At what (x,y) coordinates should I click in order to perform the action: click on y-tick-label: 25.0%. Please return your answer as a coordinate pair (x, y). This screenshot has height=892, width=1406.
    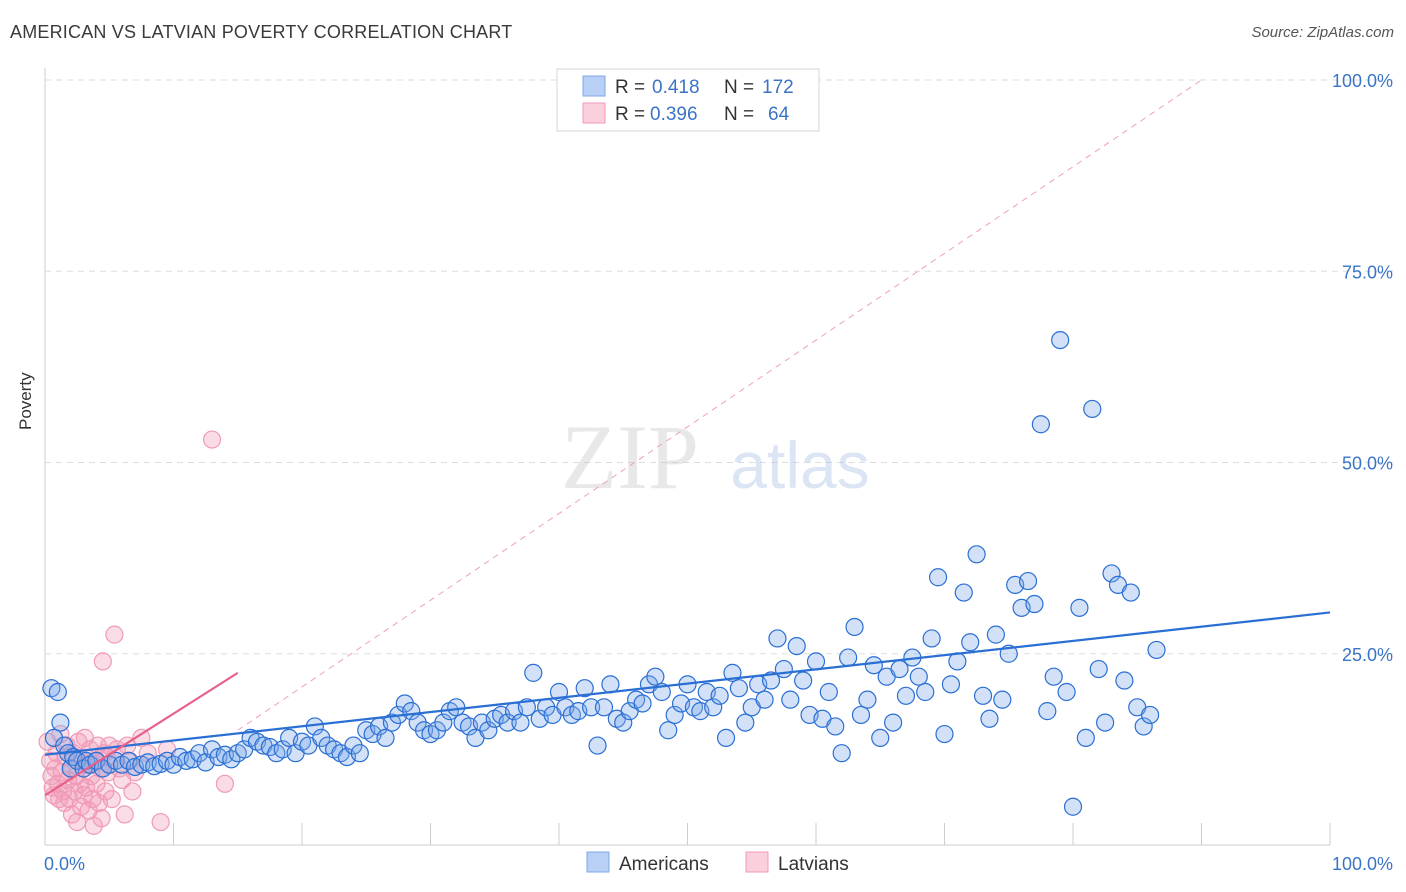
    Looking at the image, I should click on (1367, 655).